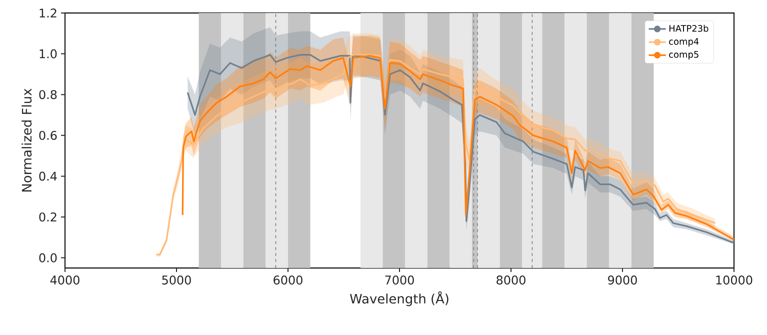 The image size is (767, 335). Describe the element at coordinates (683, 55) in the screenshot. I see `legend-label: comp5` at that location.